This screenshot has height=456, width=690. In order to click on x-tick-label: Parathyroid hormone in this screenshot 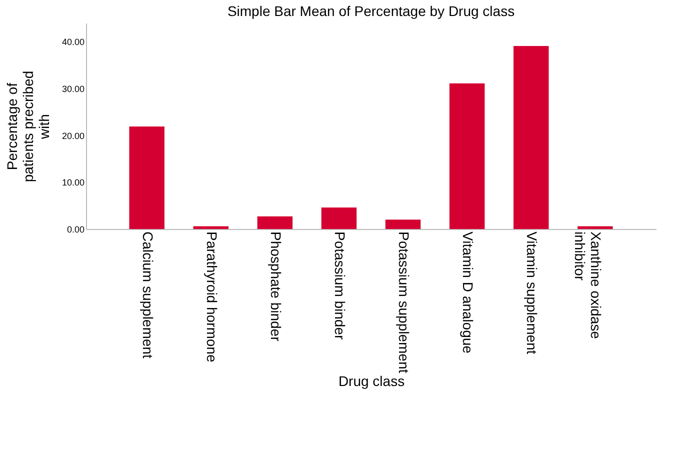, I will do `click(212, 297)`.